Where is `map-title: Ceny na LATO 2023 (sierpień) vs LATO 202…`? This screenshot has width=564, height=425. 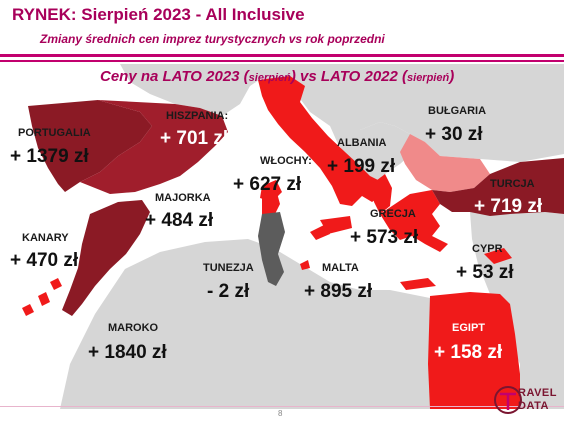
map-title: Ceny na LATO 2023 (sierpień) vs LATO 202… is located at coordinates (277, 76).